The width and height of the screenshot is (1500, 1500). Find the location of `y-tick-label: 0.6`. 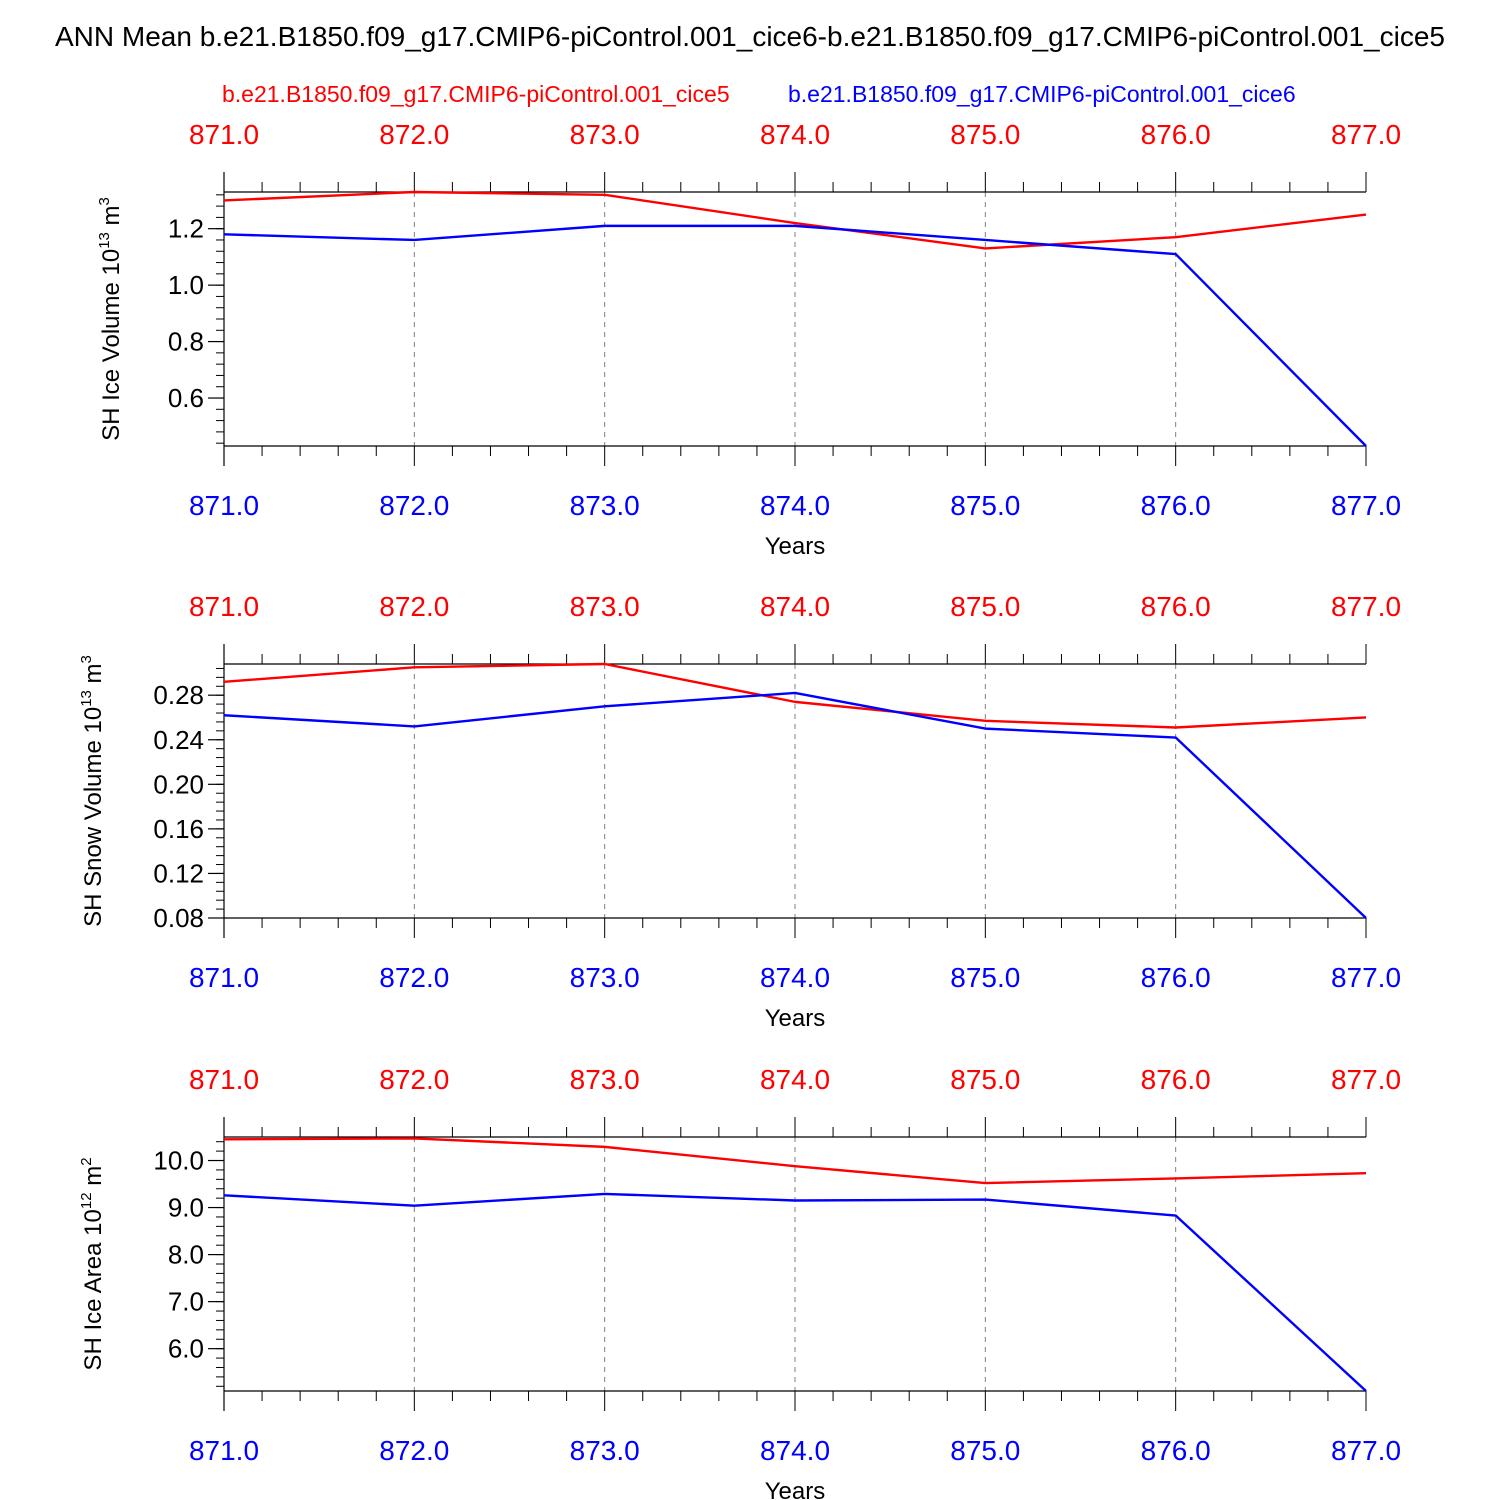

y-tick-label: 0.6 is located at coordinates (186, 398).